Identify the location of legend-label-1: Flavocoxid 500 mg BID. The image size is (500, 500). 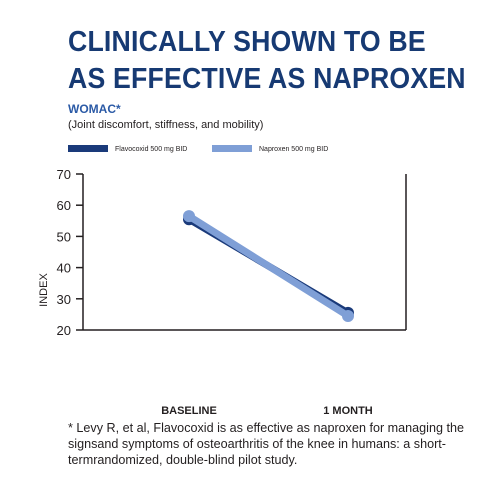
(151, 149).